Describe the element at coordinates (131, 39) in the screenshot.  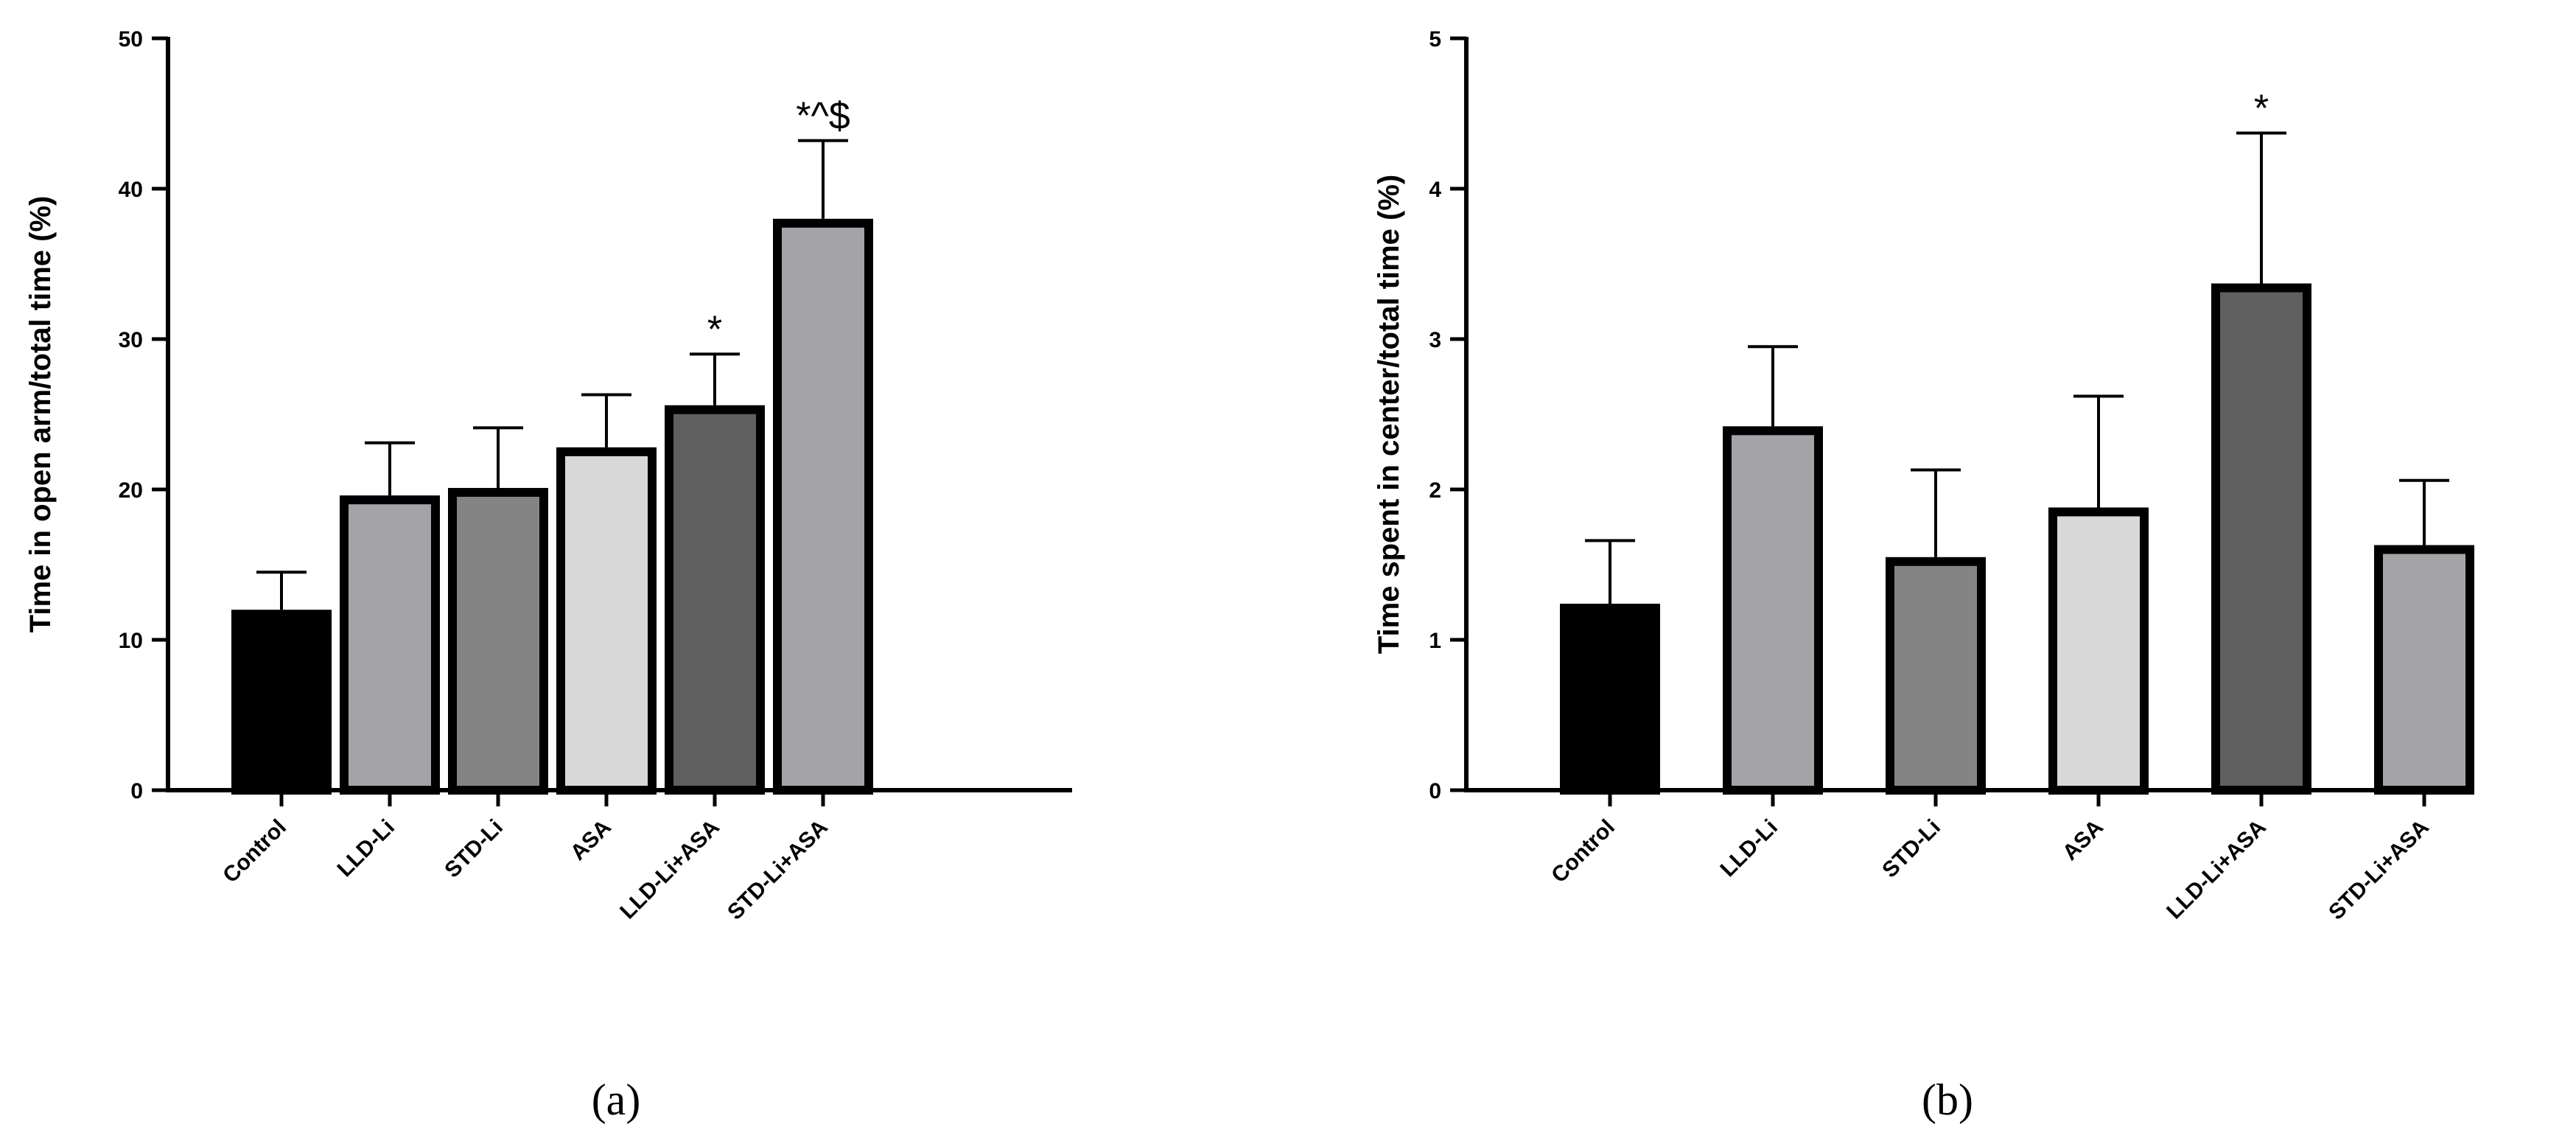
I see `y-tick-label: 50` at that location.